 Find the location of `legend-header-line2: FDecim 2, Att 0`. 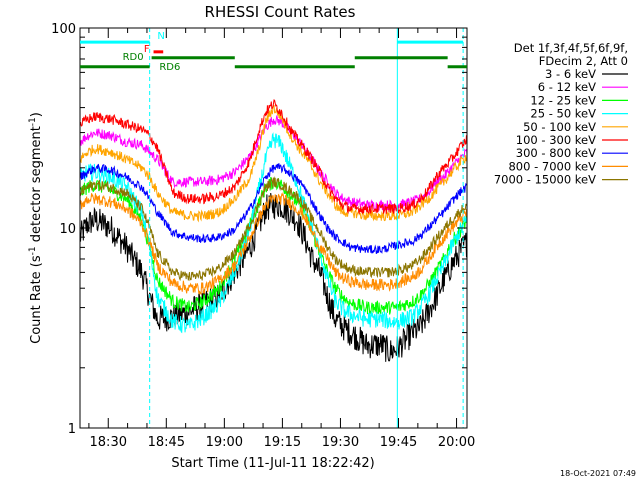

legend-header-line2: FDecim 2, Att 0 is located at coordinates (583, 61).